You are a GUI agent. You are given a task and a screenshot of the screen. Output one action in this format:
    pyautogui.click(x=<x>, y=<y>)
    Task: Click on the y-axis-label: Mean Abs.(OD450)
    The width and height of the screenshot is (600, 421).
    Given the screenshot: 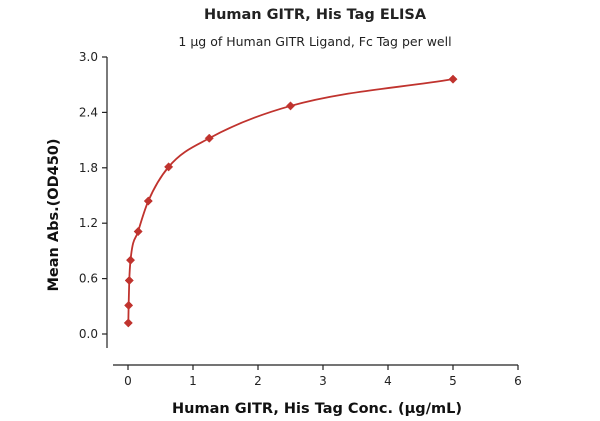 What is the action you would take?
    pyautogui.click(x=54, y=214)
    